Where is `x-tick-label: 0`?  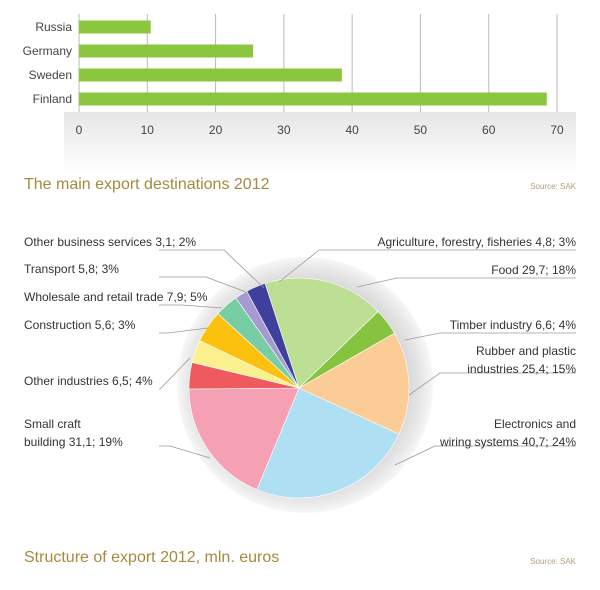
x-tick-label: 0 is located at coordinates (79, 130).